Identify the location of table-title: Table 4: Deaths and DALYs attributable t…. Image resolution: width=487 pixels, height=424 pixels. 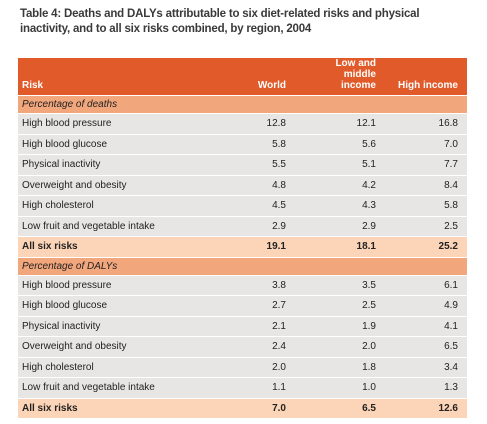
(220, 21).